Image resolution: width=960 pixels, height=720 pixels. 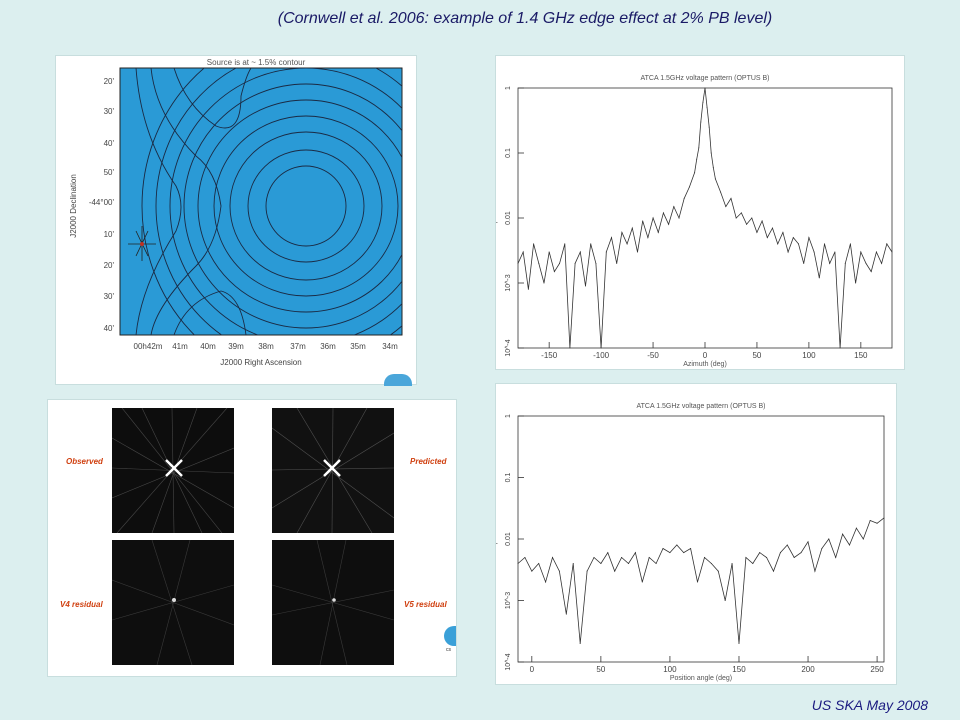 I want to click on predicted-image-drawing, so click(x=333, y=470).